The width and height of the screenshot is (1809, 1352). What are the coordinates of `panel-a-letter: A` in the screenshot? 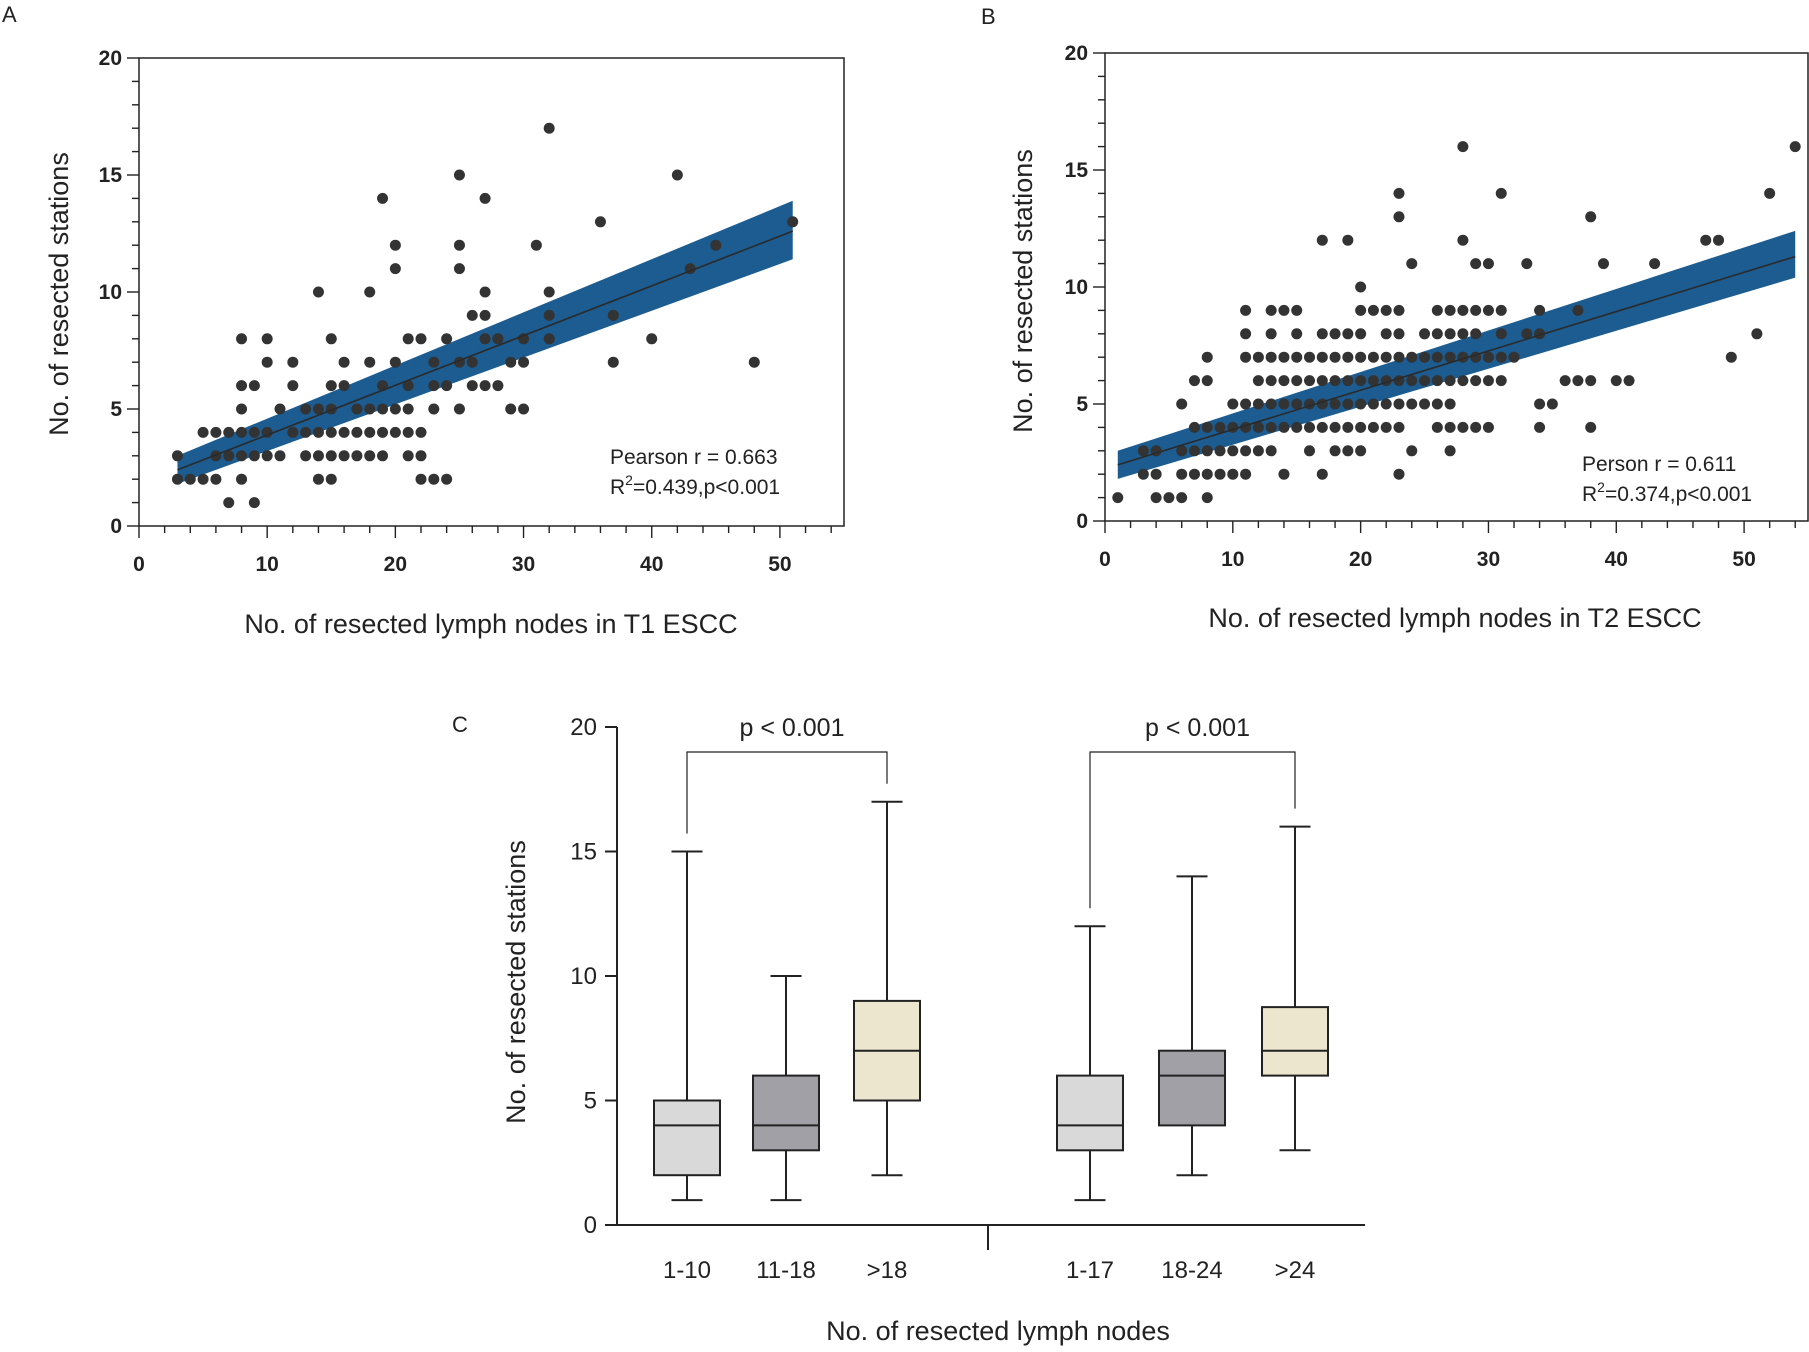 It's located at (9, 14).